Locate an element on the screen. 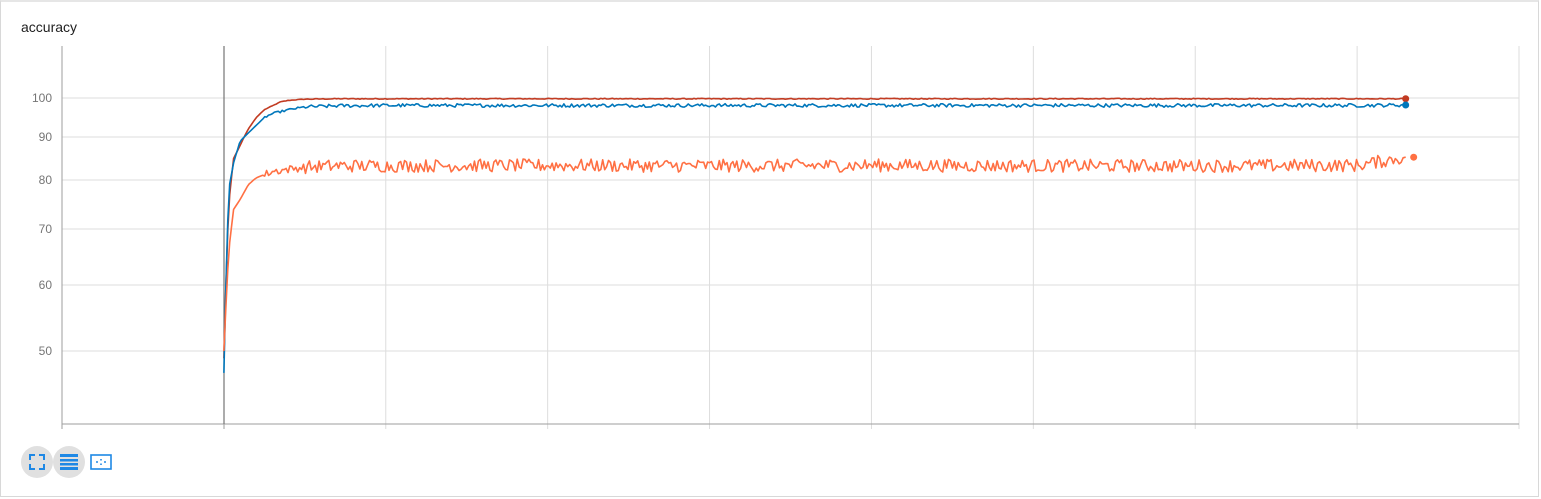  fit-domain-button is located at coordinates (101, 462).